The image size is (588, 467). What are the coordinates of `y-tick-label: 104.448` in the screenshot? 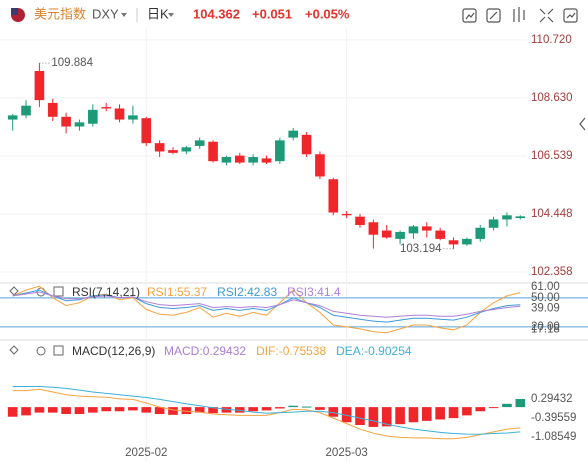 It's located at (552, 214).